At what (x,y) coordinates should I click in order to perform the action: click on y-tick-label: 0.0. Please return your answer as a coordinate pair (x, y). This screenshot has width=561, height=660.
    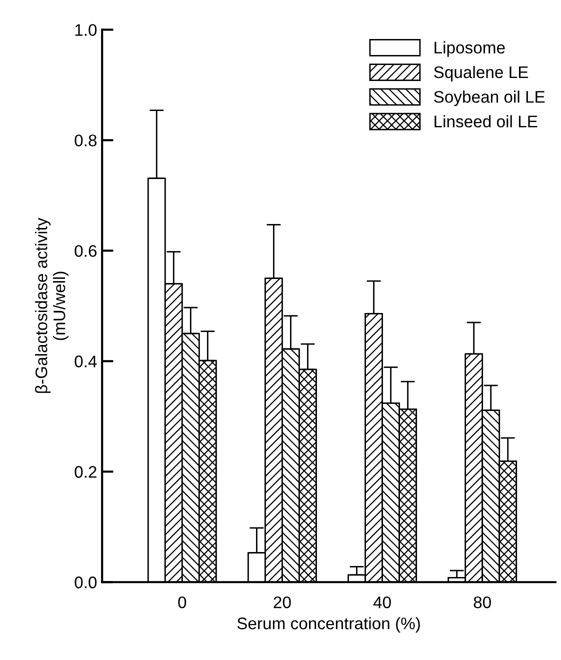
    Looking at the image, I should click on (85, 582).